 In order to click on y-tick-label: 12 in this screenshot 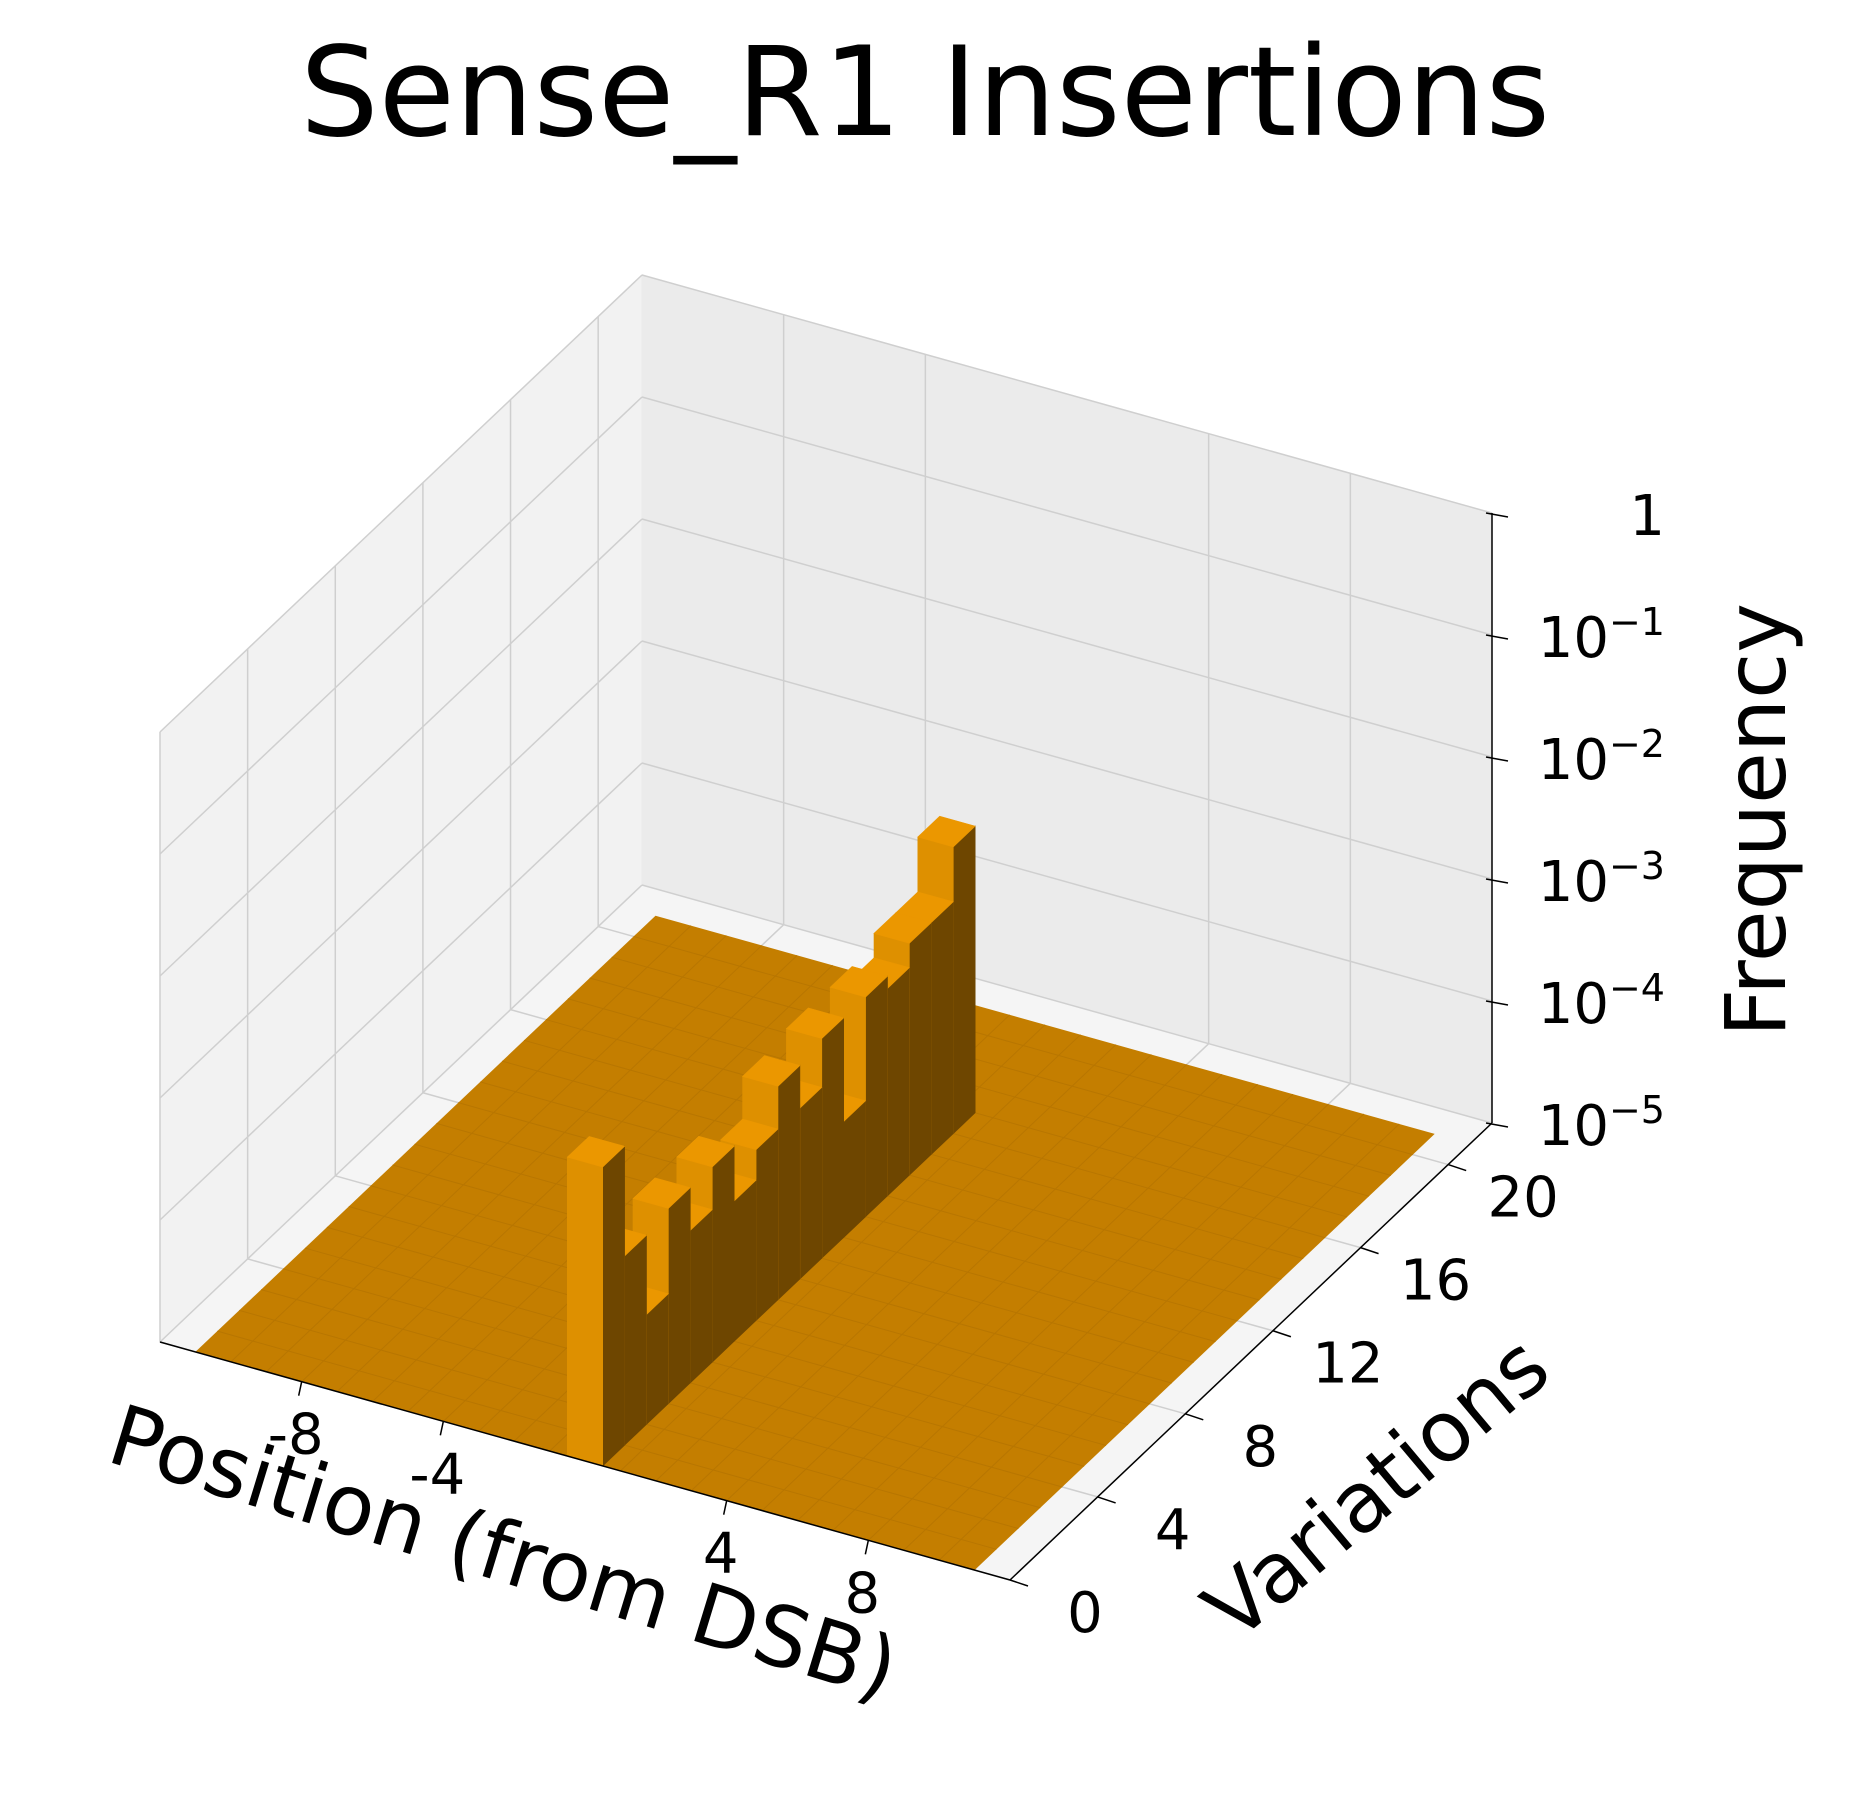, I will do `click(1347, 1364)`.